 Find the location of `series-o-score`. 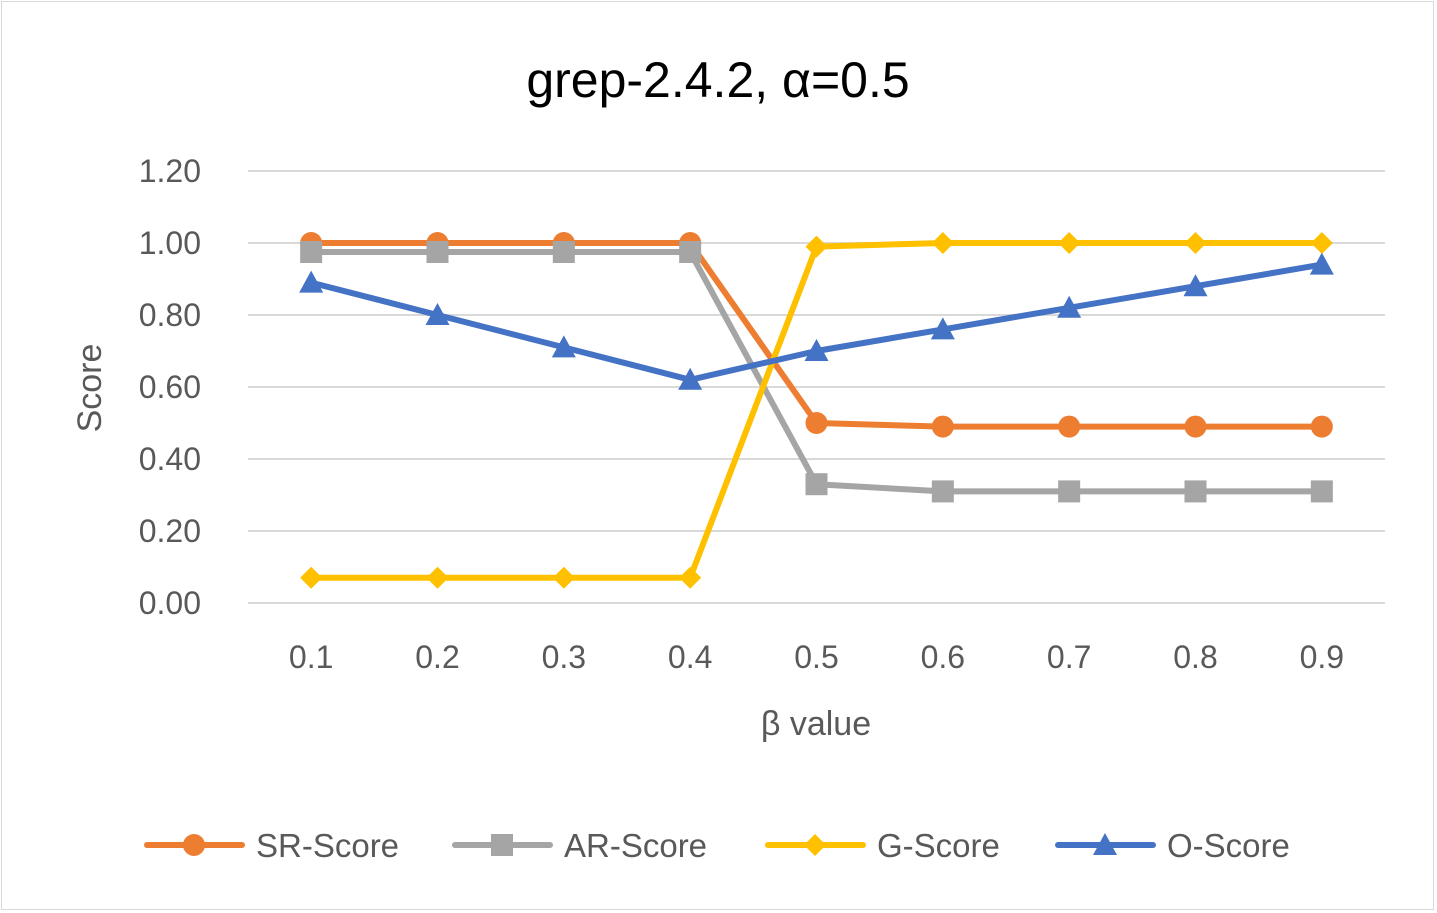

series-o-score is located at coordinates (816, 321).